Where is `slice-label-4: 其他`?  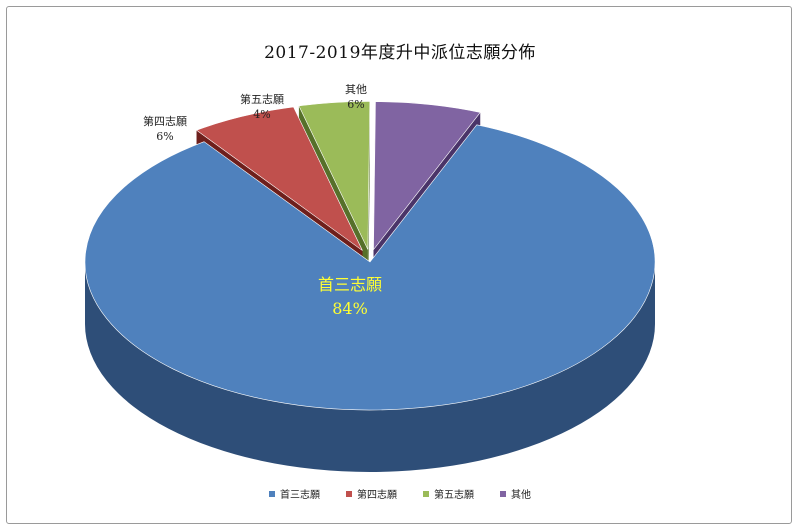
slice-label-4: 其他 is located at coordinates (356, 89).